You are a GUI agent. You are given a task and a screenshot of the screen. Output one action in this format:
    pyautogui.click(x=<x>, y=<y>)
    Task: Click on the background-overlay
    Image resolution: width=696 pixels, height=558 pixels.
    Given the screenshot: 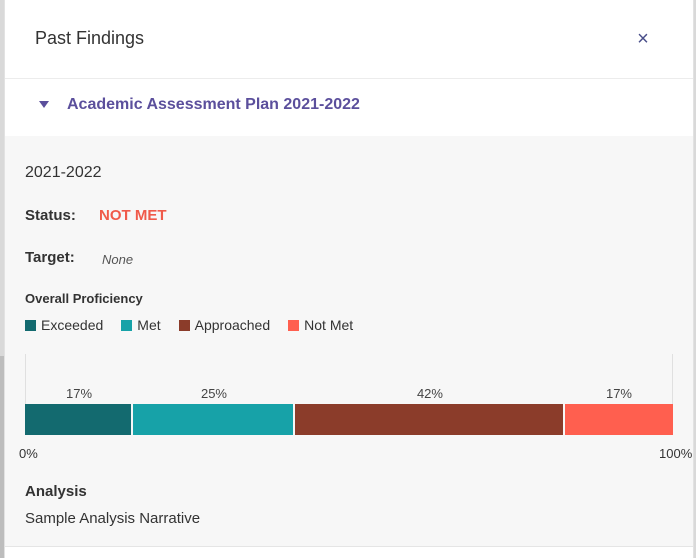 What is the action you would take?
    pyautogui.click(x=2, y=457)
    